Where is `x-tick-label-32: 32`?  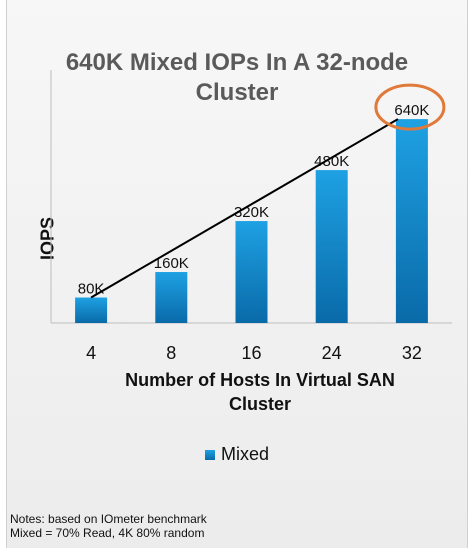 x-tick-label-32: 32 is located at coordinates (412, 353).